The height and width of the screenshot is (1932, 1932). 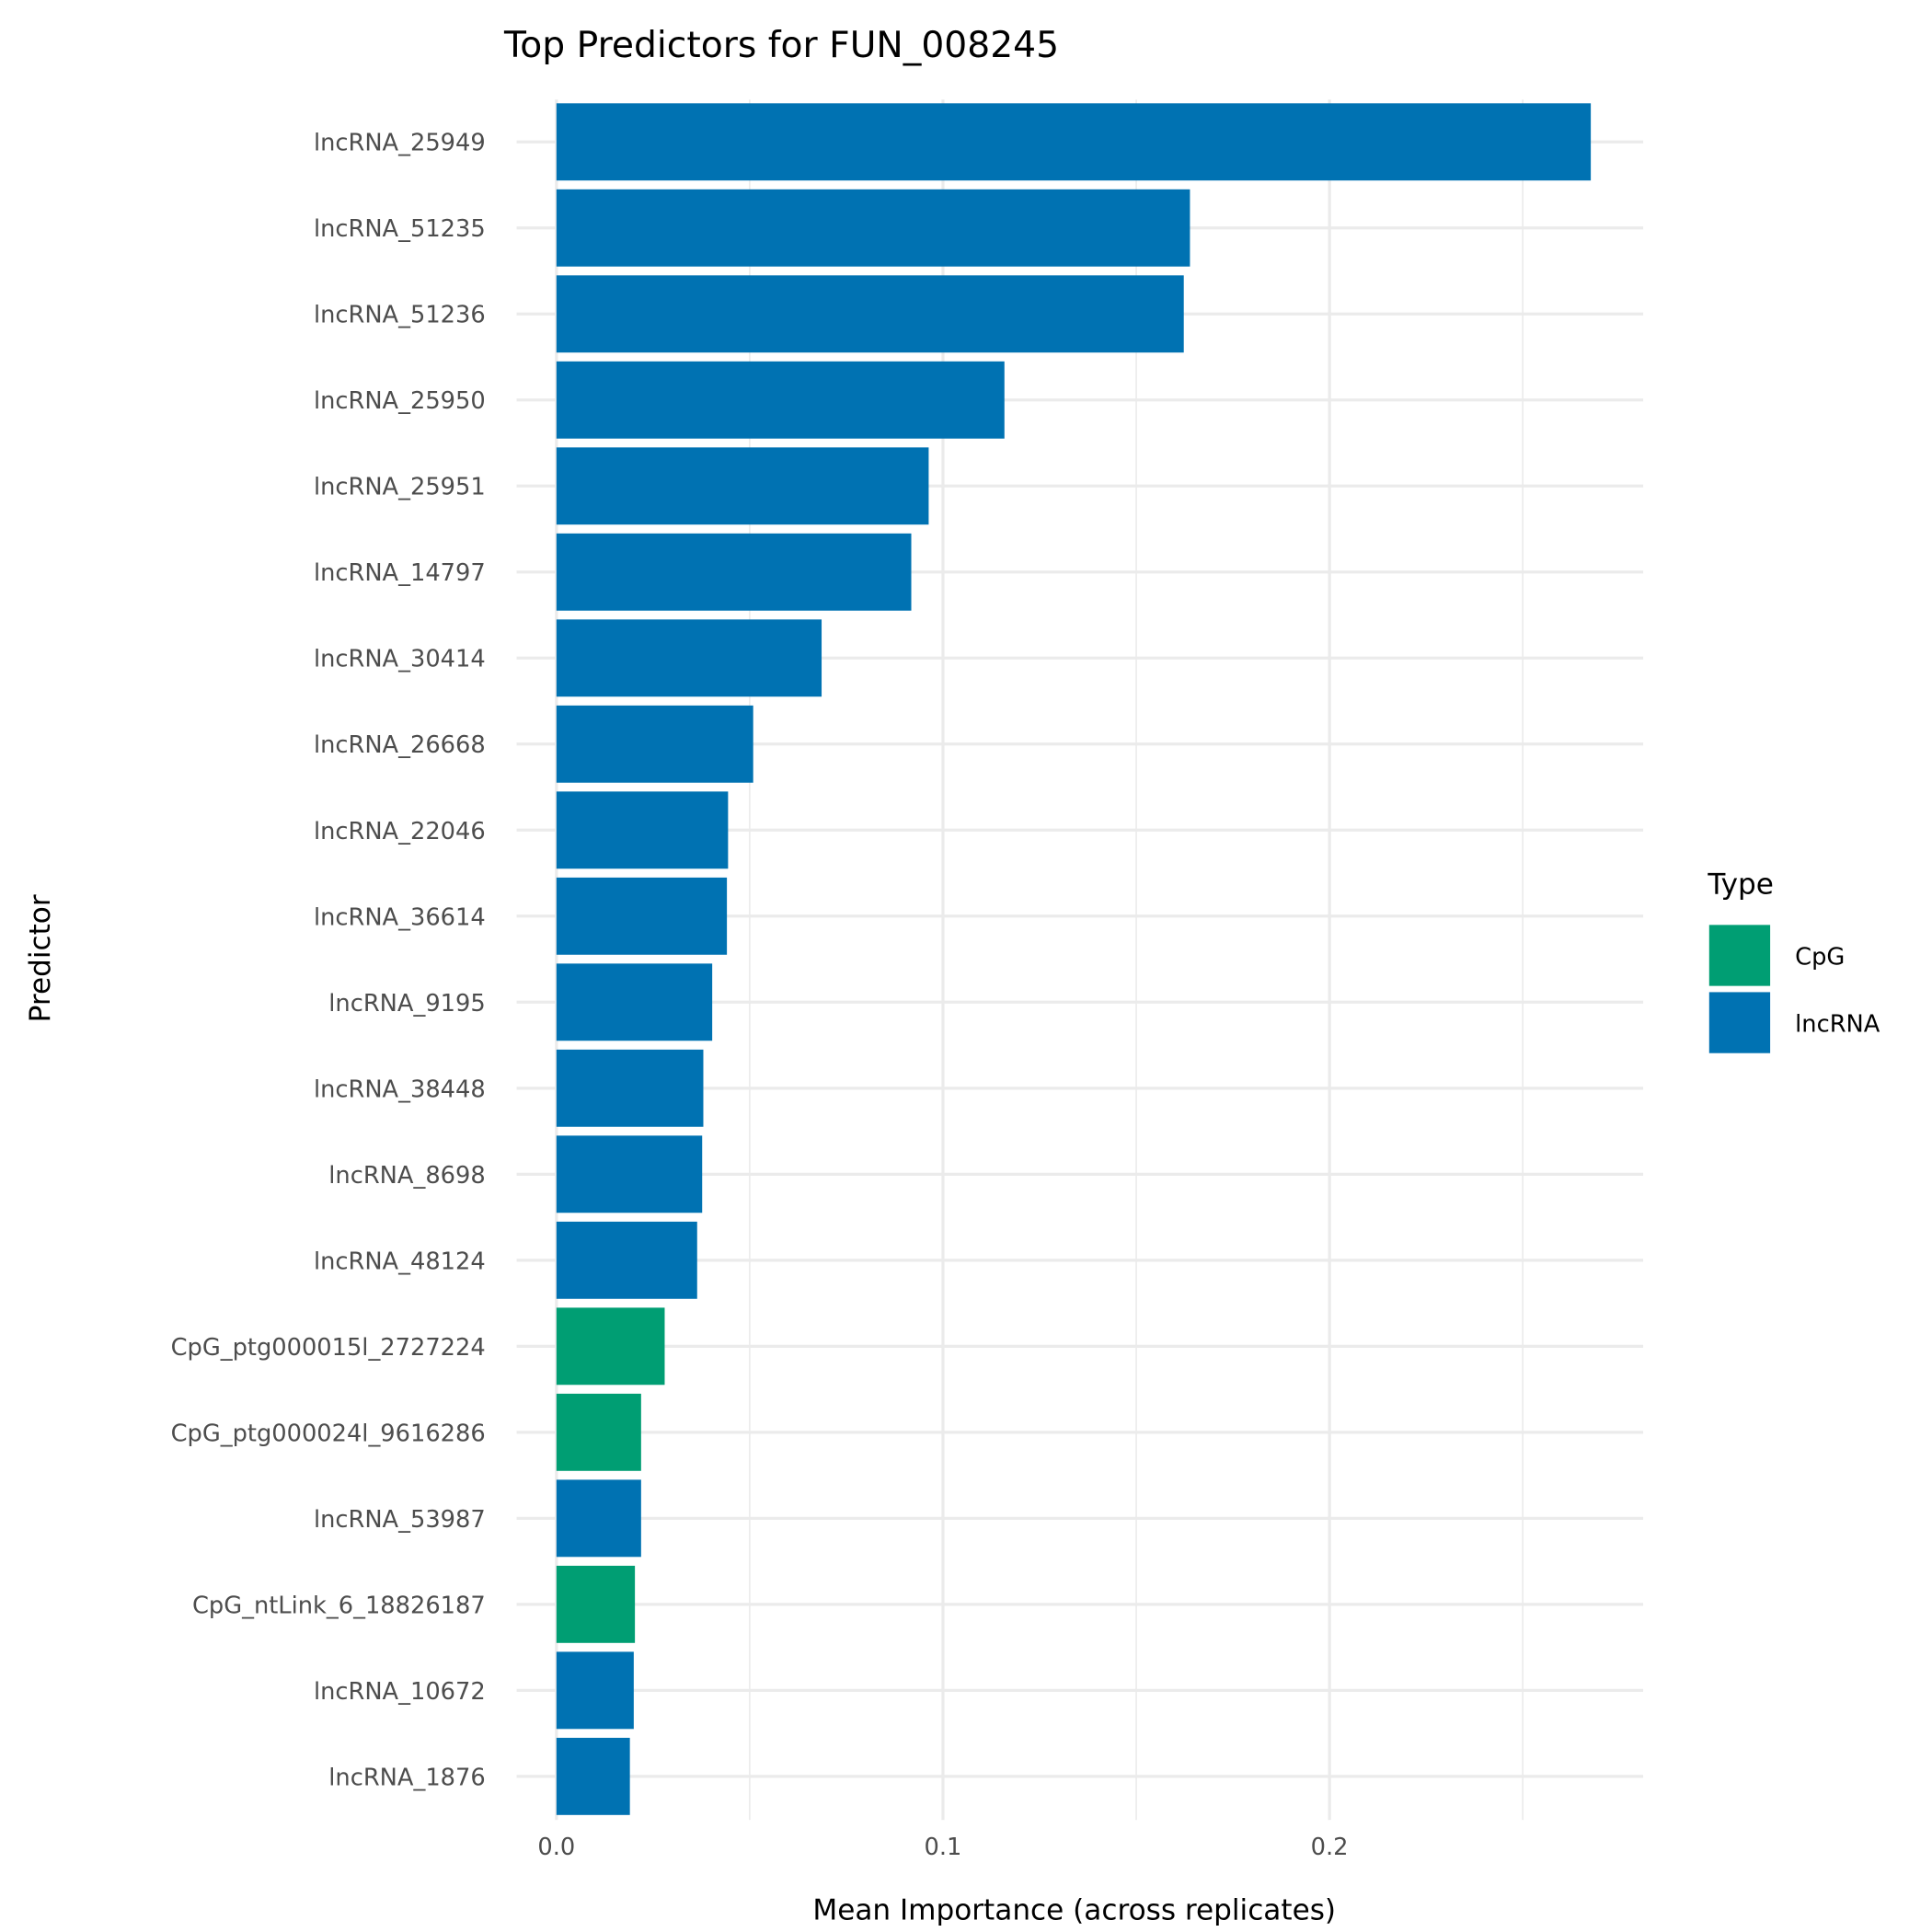 I want to click on y-axis-title: Predictor, so click(x=40, y=958).